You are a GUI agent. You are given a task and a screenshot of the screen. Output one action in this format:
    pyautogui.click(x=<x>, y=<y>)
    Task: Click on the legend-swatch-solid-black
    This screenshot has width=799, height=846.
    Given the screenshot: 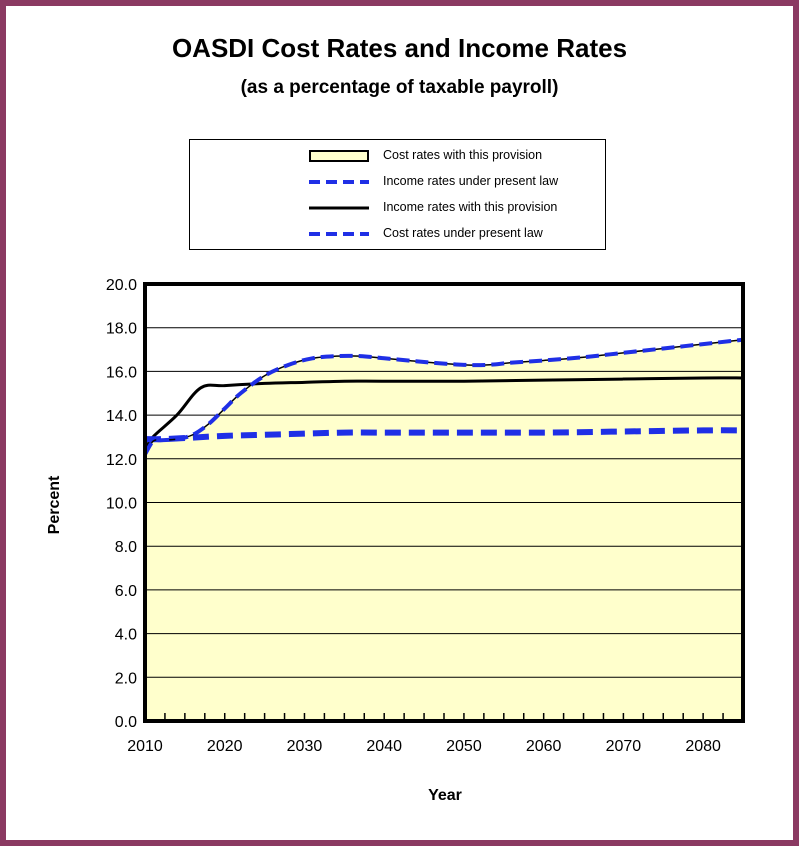 What is the action you would take?
    pyautogui.click(x=339, y=208)
    